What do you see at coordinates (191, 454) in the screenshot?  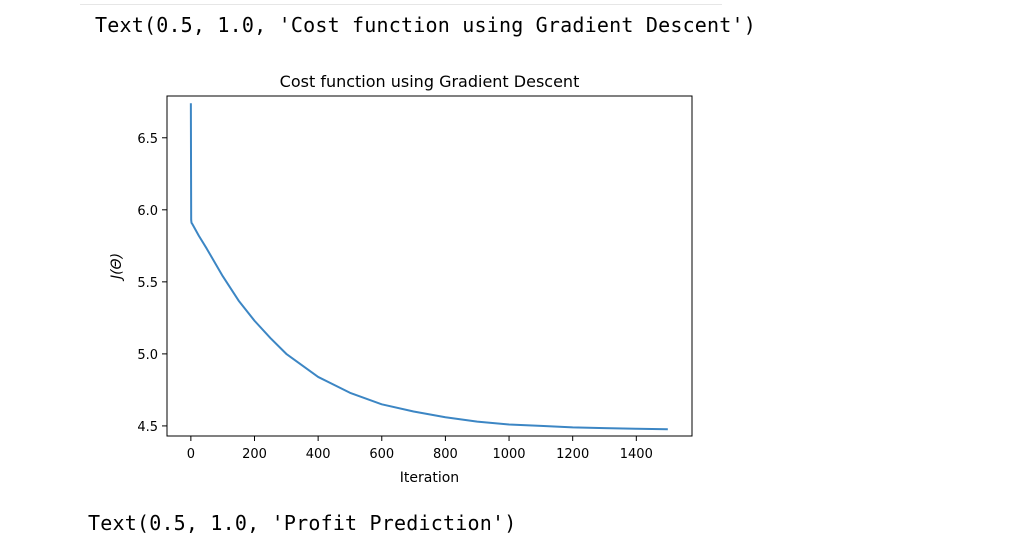 I see `x-tick-label: 0` at bounding box center [191, 454].